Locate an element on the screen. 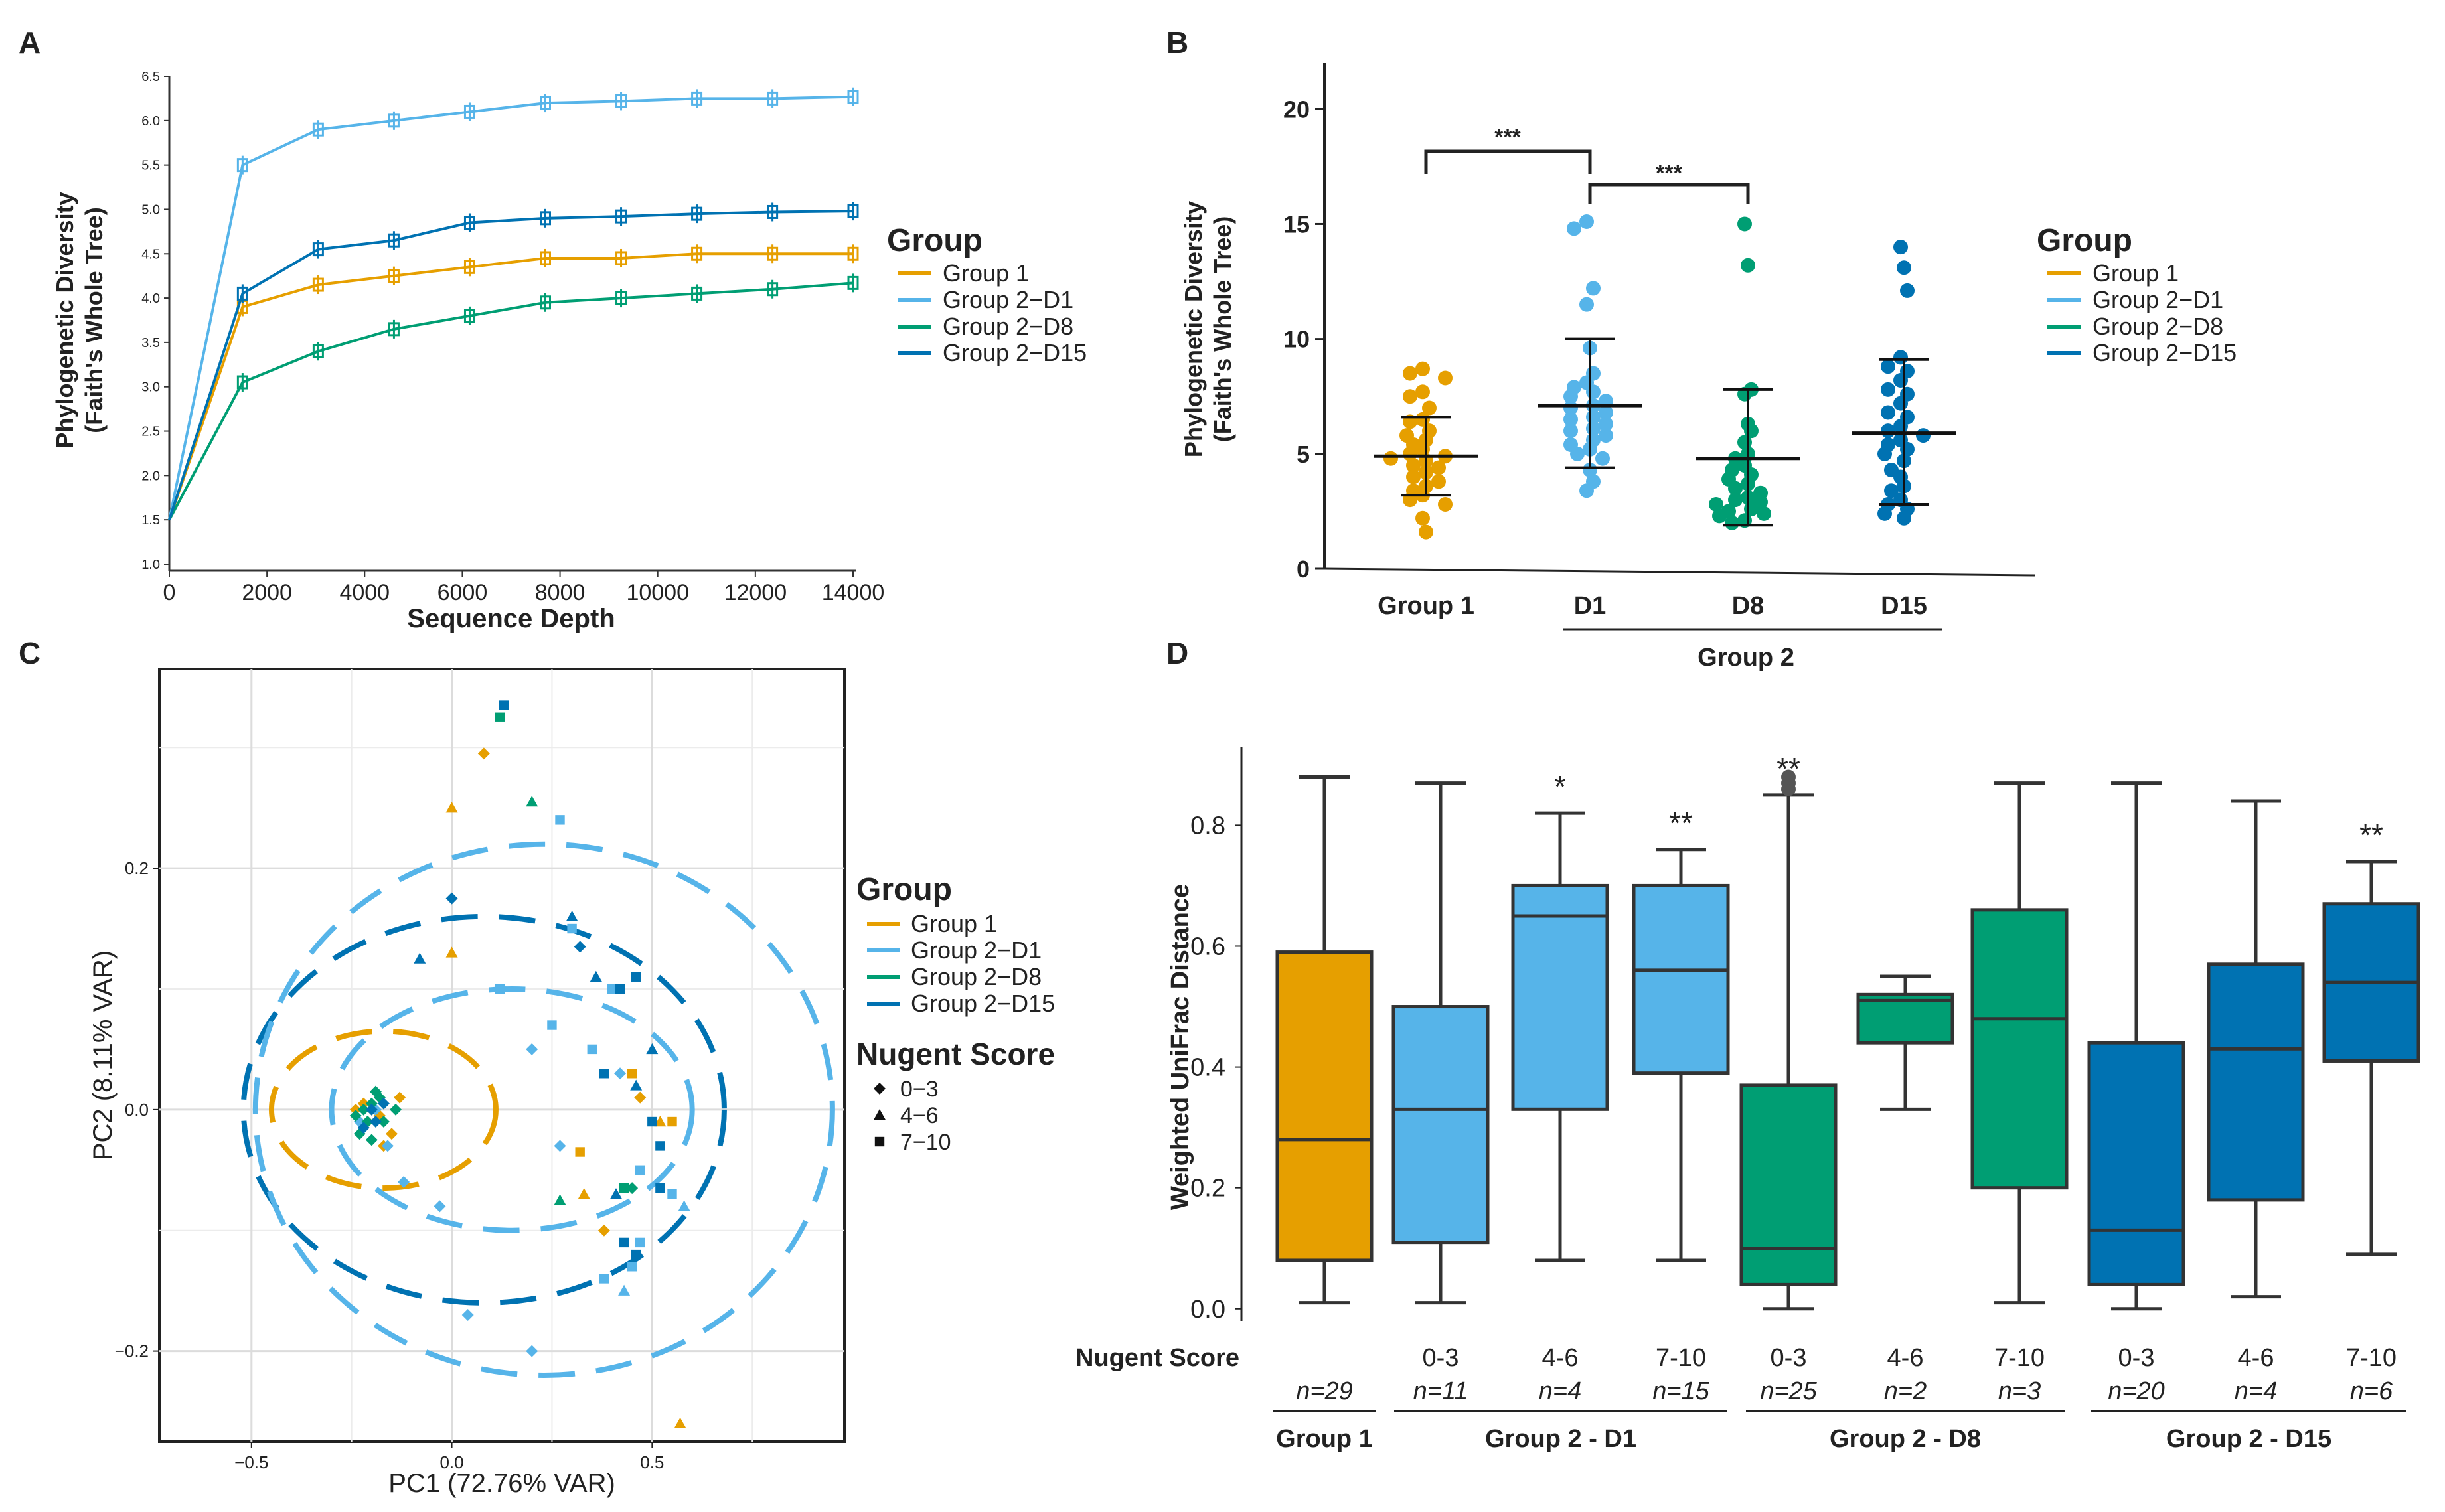 This screenshot has width=2445, height=1512. series-line-d1 is located at coordinates (511, 307).